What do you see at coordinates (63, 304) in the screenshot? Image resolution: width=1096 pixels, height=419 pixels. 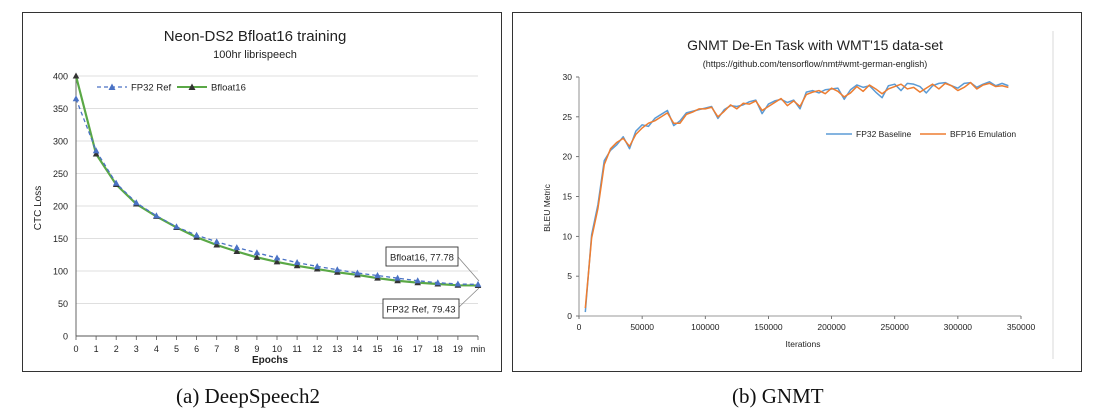 I see `ds2-ytick-label: 50` at bounding box center [63, 304].